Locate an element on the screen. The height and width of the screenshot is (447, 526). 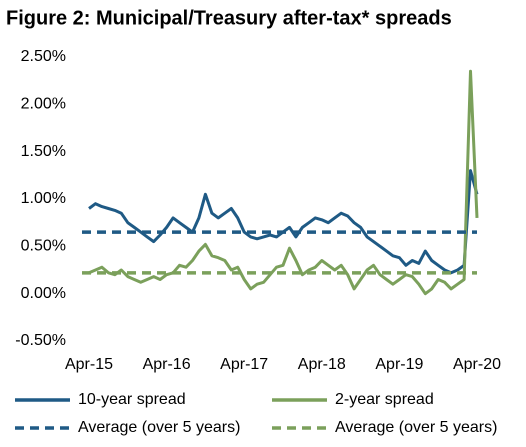
x-tick-label: Apr-15 is located at coordinates (89, 364).